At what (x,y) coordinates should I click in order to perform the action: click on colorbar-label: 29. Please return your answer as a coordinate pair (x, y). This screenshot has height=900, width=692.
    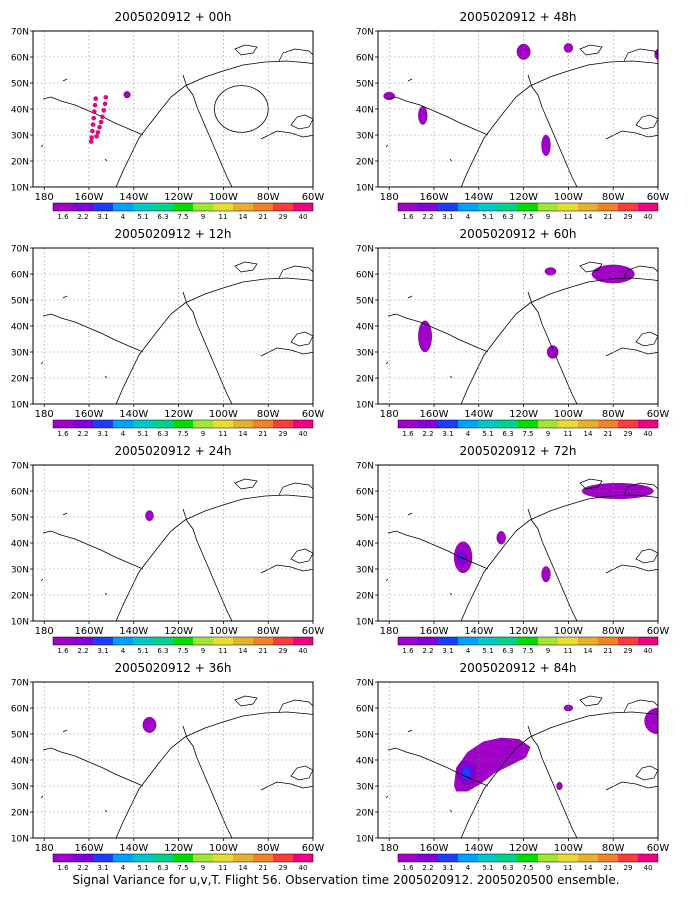
    Looking at the image, I should click on (628, 434).